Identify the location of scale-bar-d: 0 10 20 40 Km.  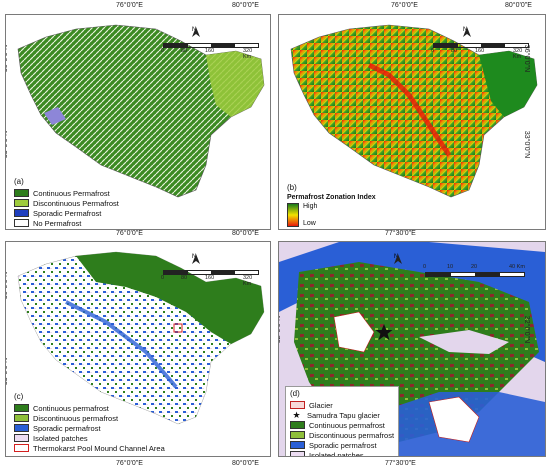
(474, 270).